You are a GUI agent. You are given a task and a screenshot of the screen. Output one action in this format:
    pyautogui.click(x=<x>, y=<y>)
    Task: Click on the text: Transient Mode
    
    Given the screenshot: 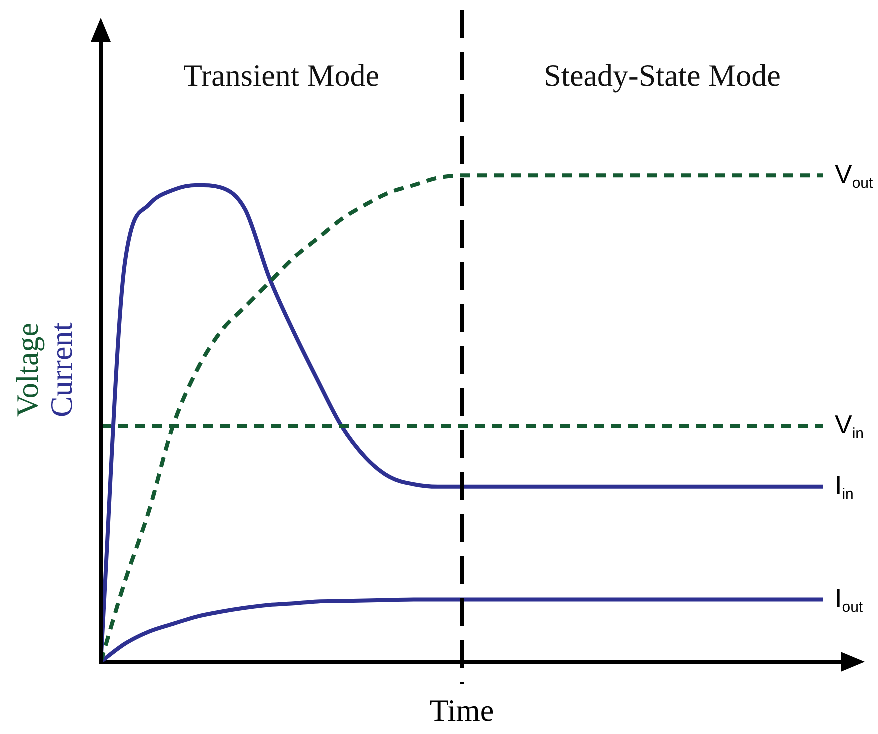 What is the action you would take?
    pyautogui.click(x=281, y=76)
    